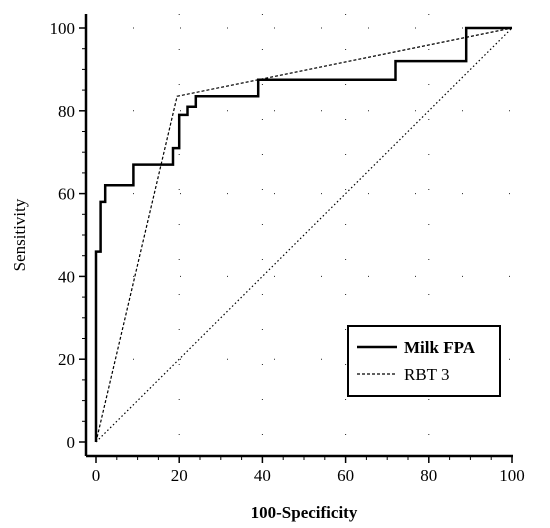 The width and height of the screenshot is (550, 528). I want to click on y-tick-label: 20, so click(66, 359).